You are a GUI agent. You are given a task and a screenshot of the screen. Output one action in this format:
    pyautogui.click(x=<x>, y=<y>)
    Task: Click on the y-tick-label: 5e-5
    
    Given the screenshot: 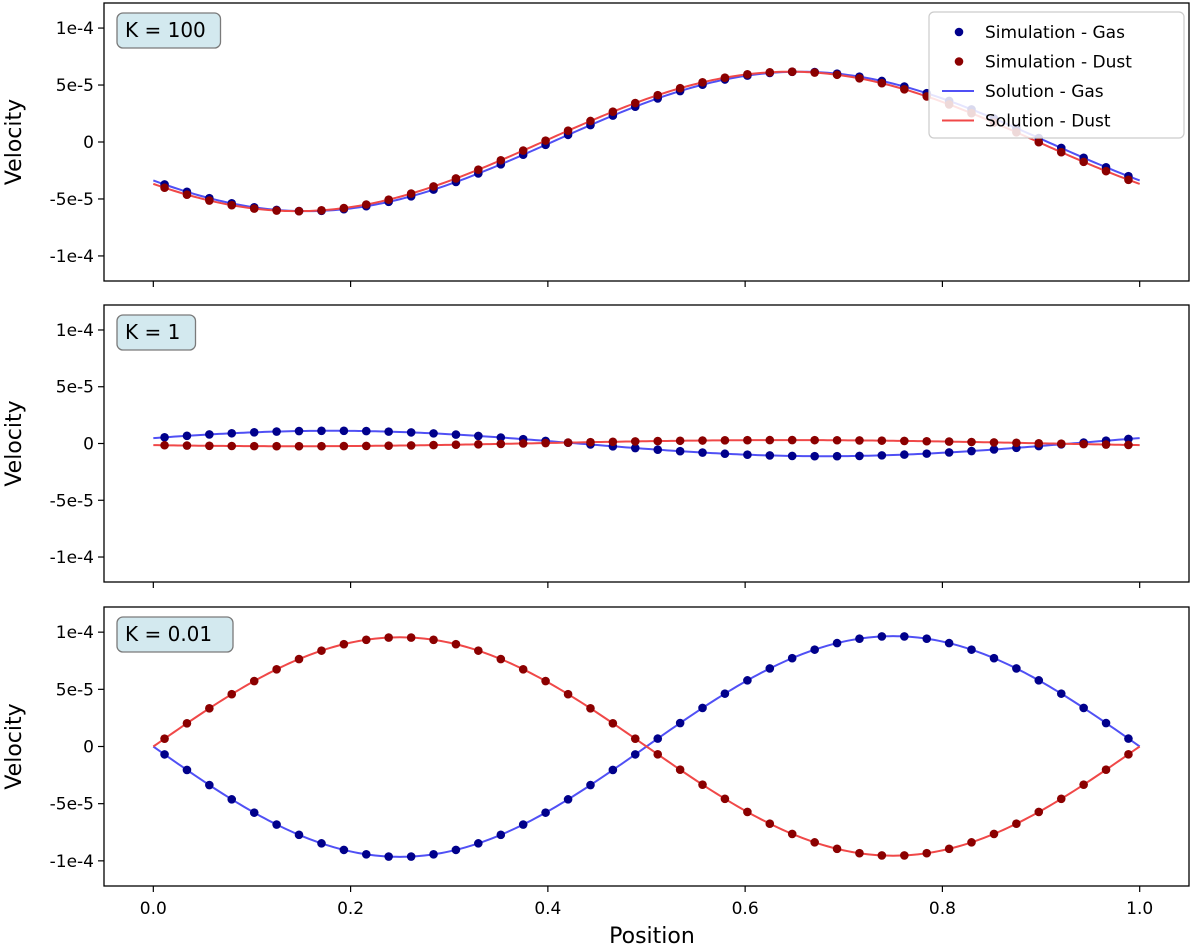 What is the action you would take?
    pyautogui.click(x=75, y=86)
    